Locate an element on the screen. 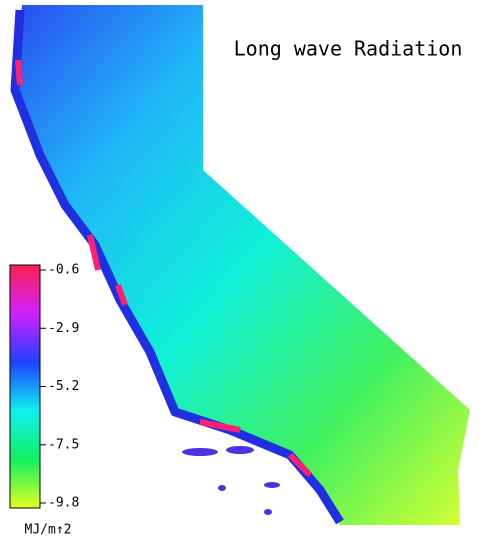  colorbar-ticks: -0.6 -2.9 -5.2 -7.5 -9.8 is located at coordinates (59, 387).